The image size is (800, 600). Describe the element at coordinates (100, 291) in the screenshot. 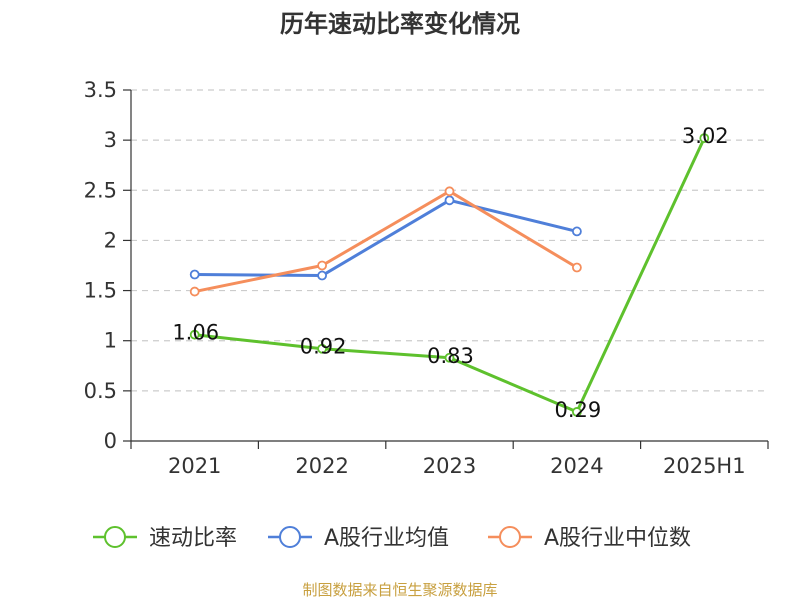

I see `y-tick-label: 1.5` at that location.